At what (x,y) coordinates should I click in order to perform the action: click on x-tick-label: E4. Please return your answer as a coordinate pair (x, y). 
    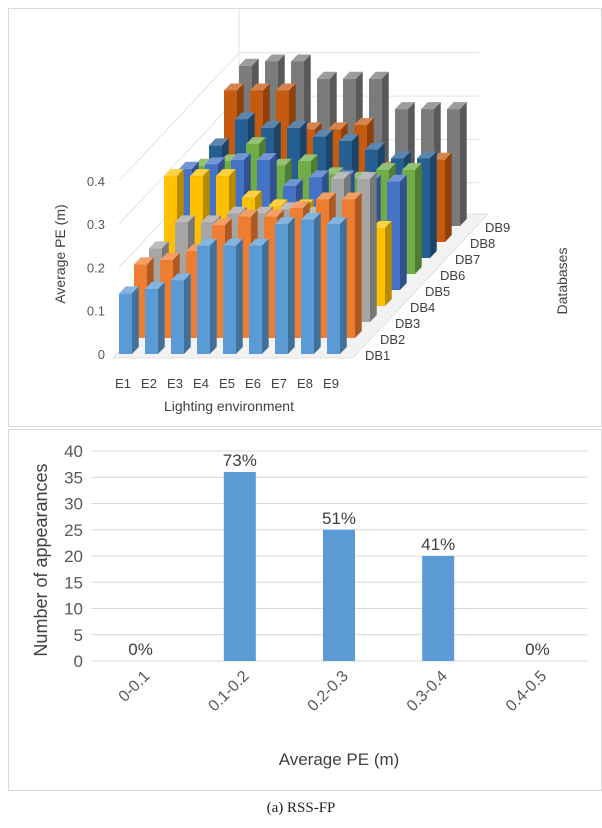
    Looking at the image, I should click on (201, 383).